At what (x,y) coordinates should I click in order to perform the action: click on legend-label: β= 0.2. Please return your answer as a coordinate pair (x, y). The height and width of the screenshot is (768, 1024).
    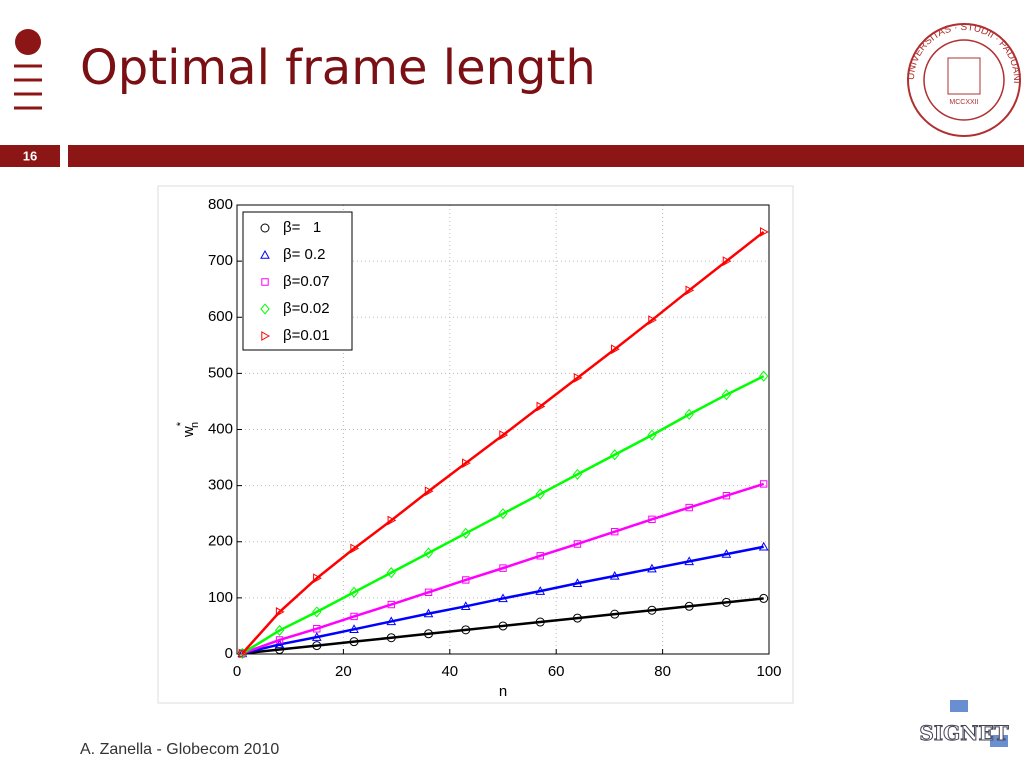
    Looking at the image, I should click on (304, 254).